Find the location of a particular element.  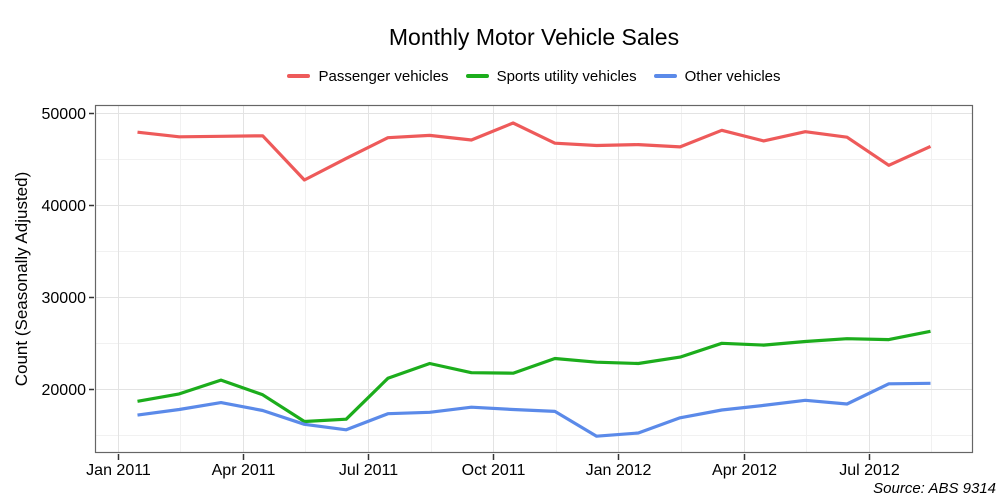

legend-label-passenger: Passenger vehicles is located at coordinates (383, 76).